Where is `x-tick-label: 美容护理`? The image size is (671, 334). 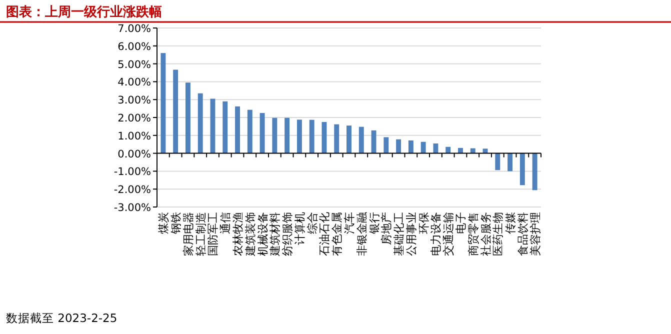 x-tick-label: 美容护理 is located at coordinates (535, 234).